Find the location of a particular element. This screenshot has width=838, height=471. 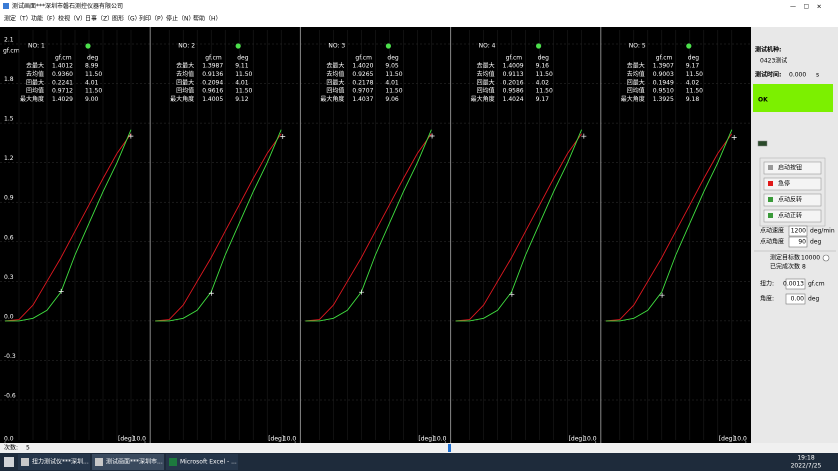

row-value: 0.9616 is located at coordinates (212, 91).